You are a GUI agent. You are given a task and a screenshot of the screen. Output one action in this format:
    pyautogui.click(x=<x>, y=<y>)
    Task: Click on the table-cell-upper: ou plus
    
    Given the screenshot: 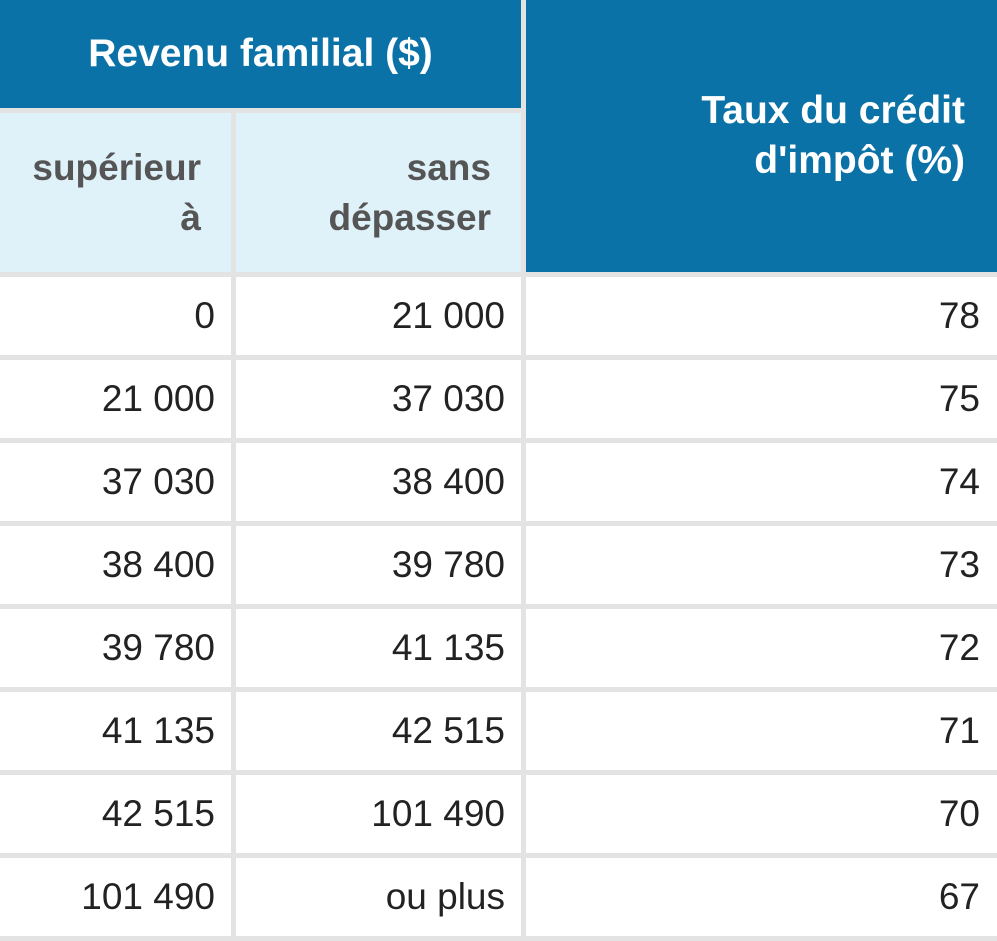 What is the action you would take?
    pyautogui.click(x=378, y=897)
    